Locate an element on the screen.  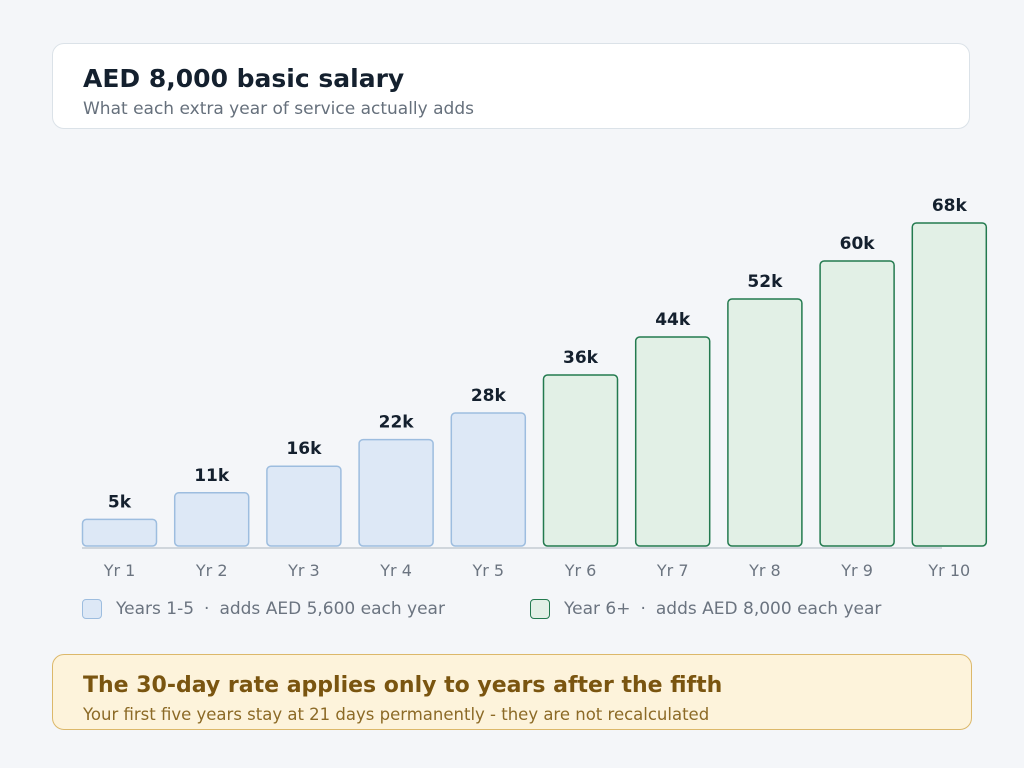
data-label: 52k is located at coordinates (765, 282).